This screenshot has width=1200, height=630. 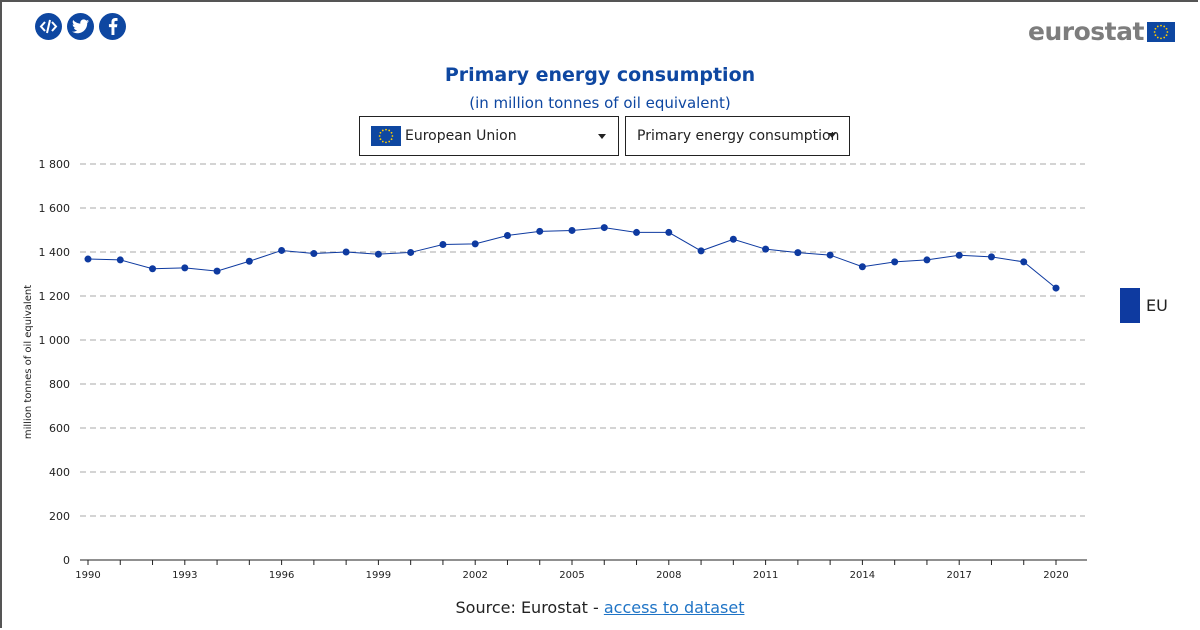 I want to click on embed-icon, so click(x=48, y=26).